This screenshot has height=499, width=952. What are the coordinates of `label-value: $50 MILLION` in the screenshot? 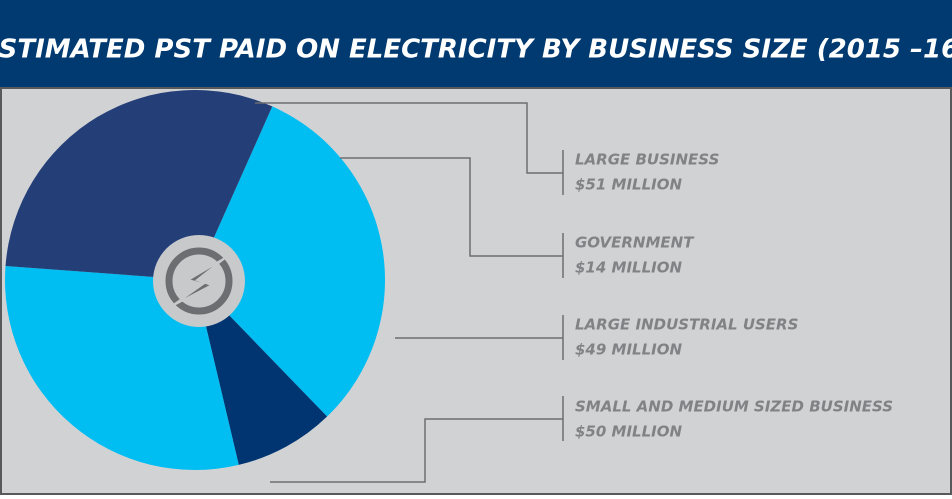 It's located at (628, 432).